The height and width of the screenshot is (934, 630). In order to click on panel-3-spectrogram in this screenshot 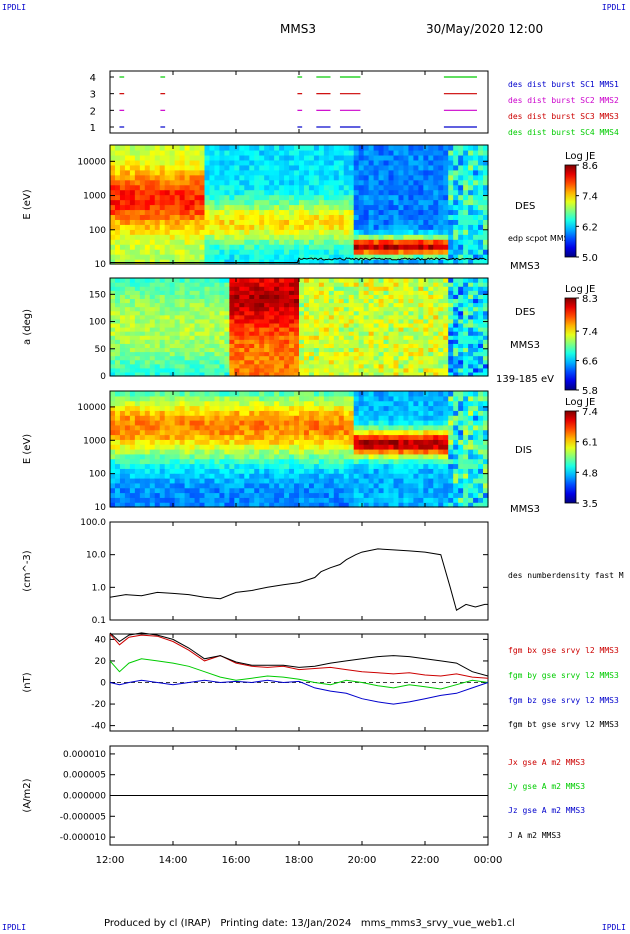, I will do `click(299, 327)`.